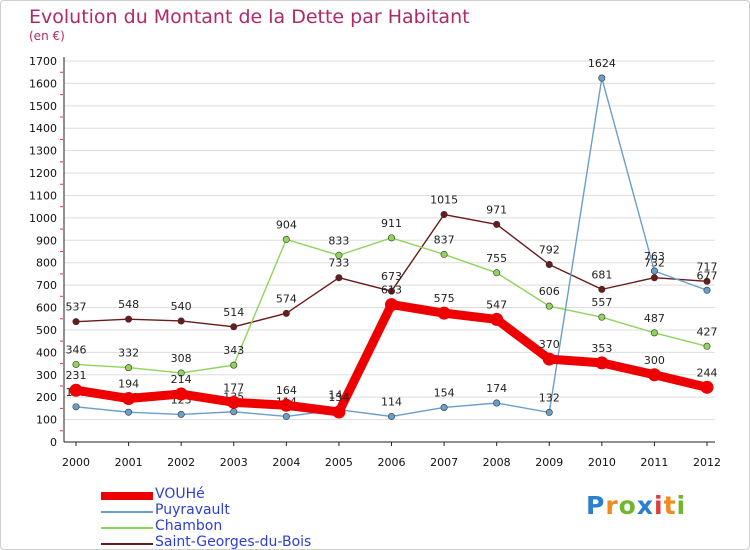 Image resolution: width=750 pixels, height=550 pixels. Describe the element at coordinates (286, 298) in the screenshot. I see `data-label: 574` at that location.